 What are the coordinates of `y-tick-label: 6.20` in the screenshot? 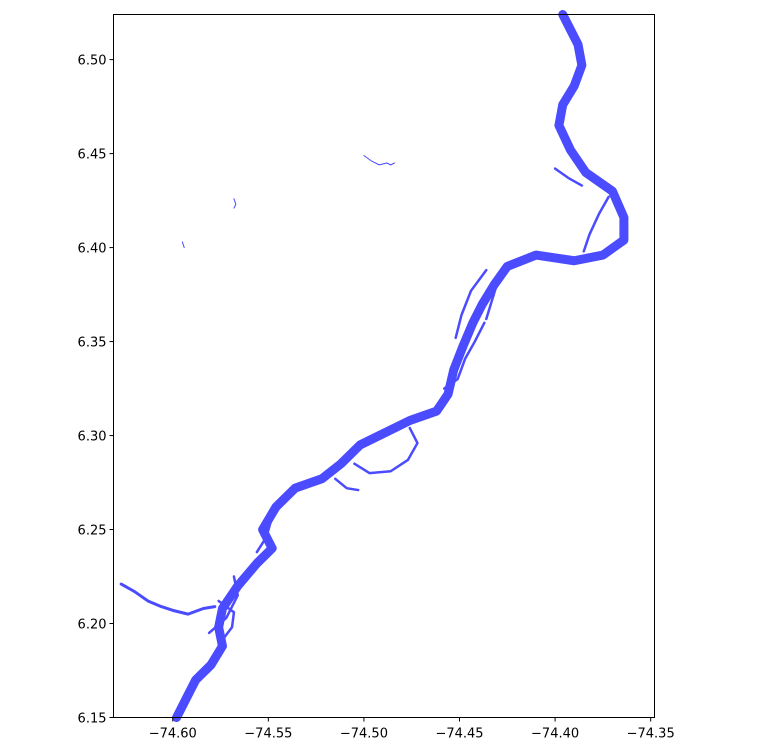 It's located at (92, 625).